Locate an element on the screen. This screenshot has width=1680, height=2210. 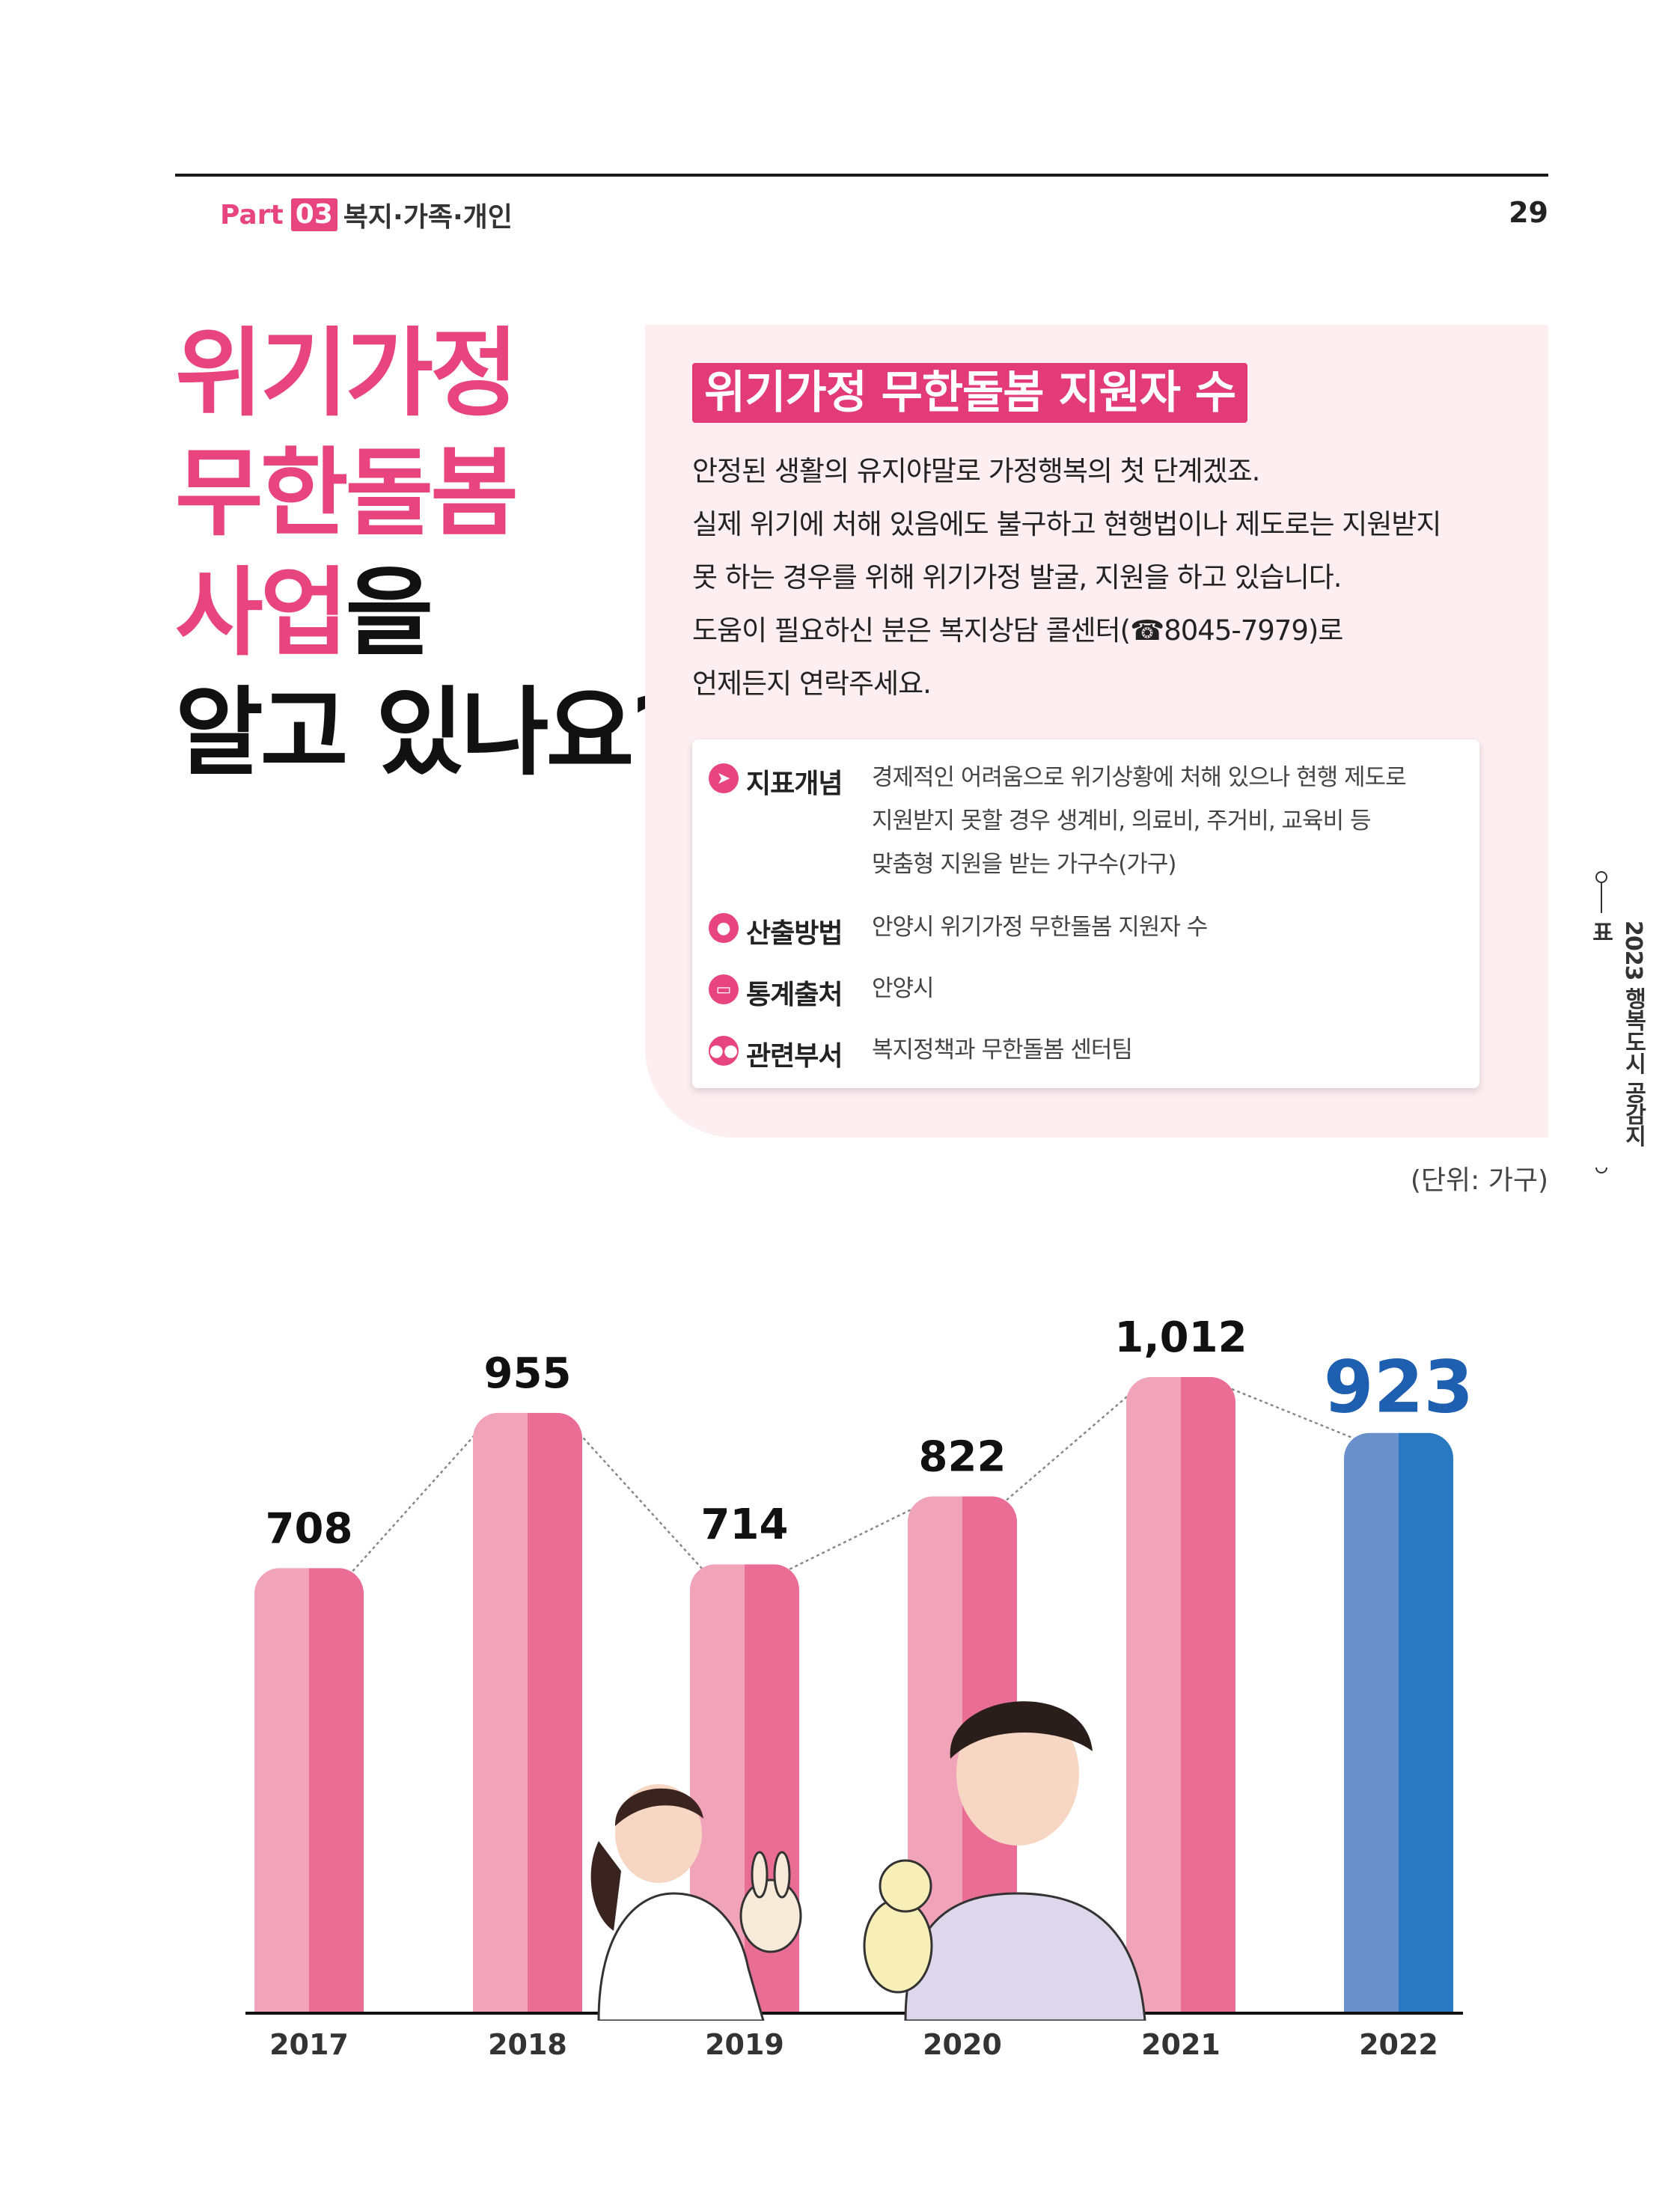
meta-row-source: ▭ 통계출처 안양시 is located at coordinates (822, 992).